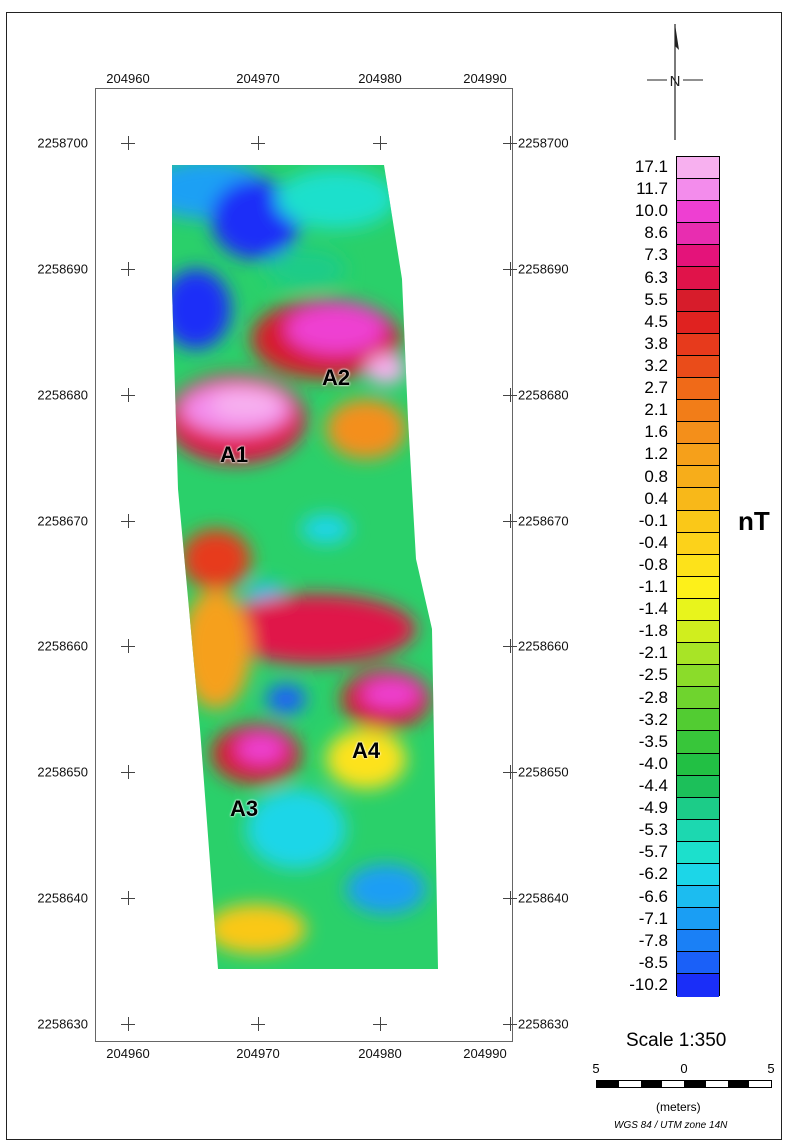  I want to click on y-tick-right-3: 2258680, so click(543, 395).